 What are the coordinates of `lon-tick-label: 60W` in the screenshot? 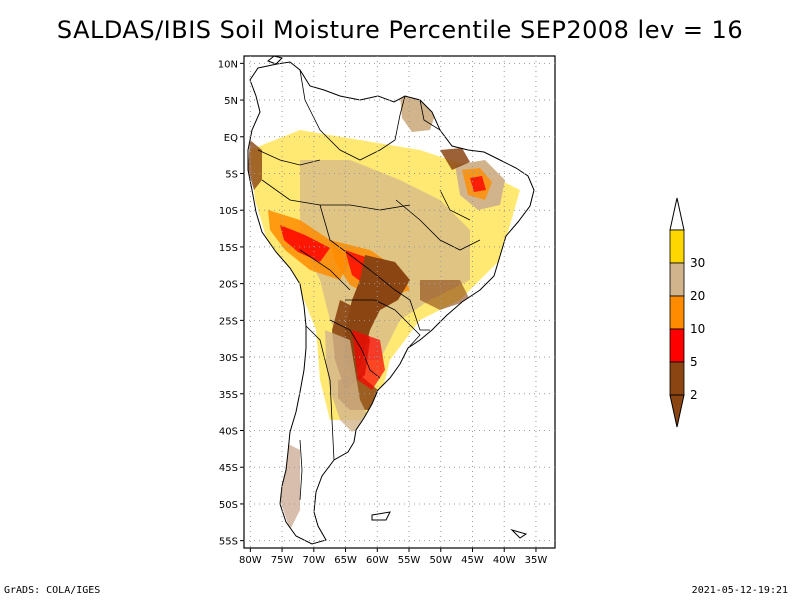 It's located at (377, 560).